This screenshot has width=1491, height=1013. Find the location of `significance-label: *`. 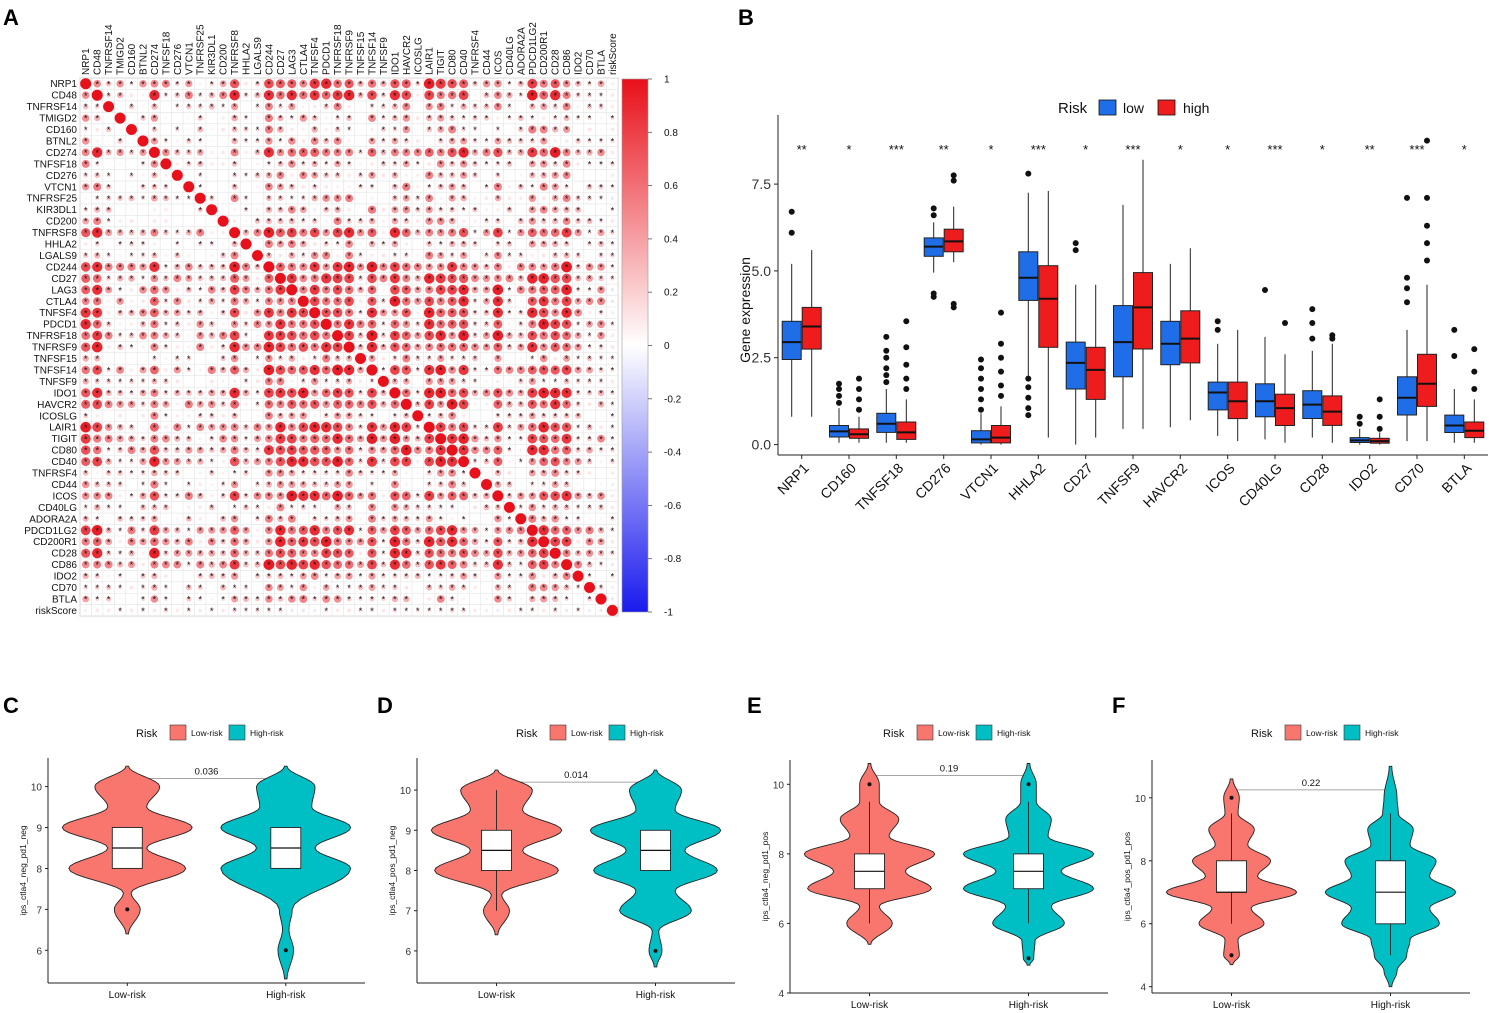

significance-label: * is located at coordinates (848, 149).